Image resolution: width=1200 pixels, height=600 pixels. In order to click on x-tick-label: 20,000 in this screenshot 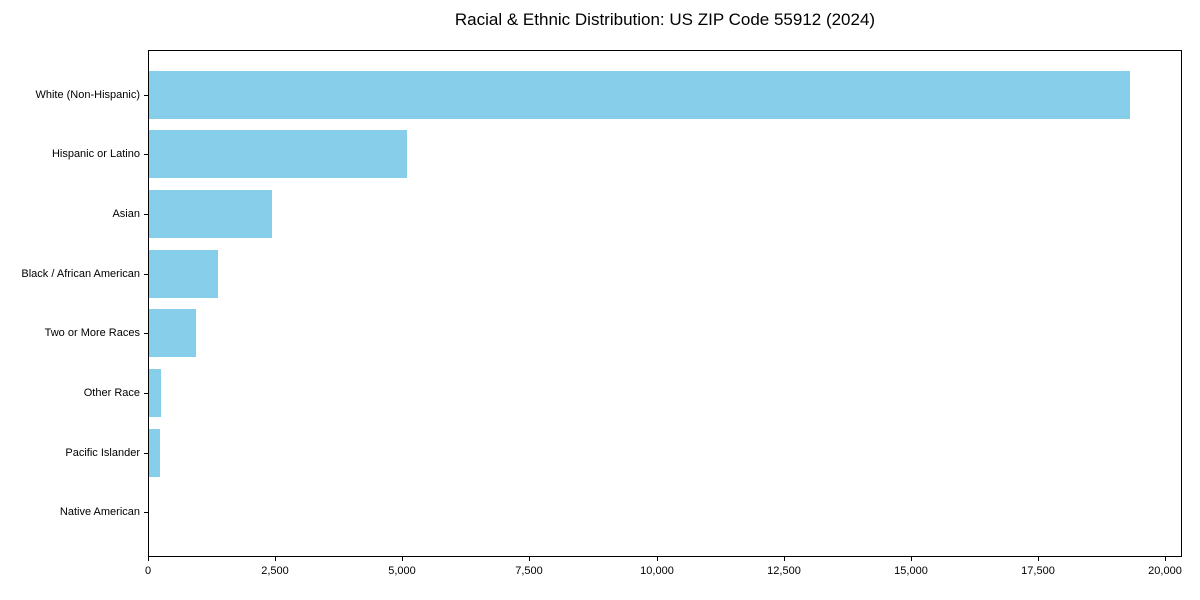, I will do `click(1165, 571)`.